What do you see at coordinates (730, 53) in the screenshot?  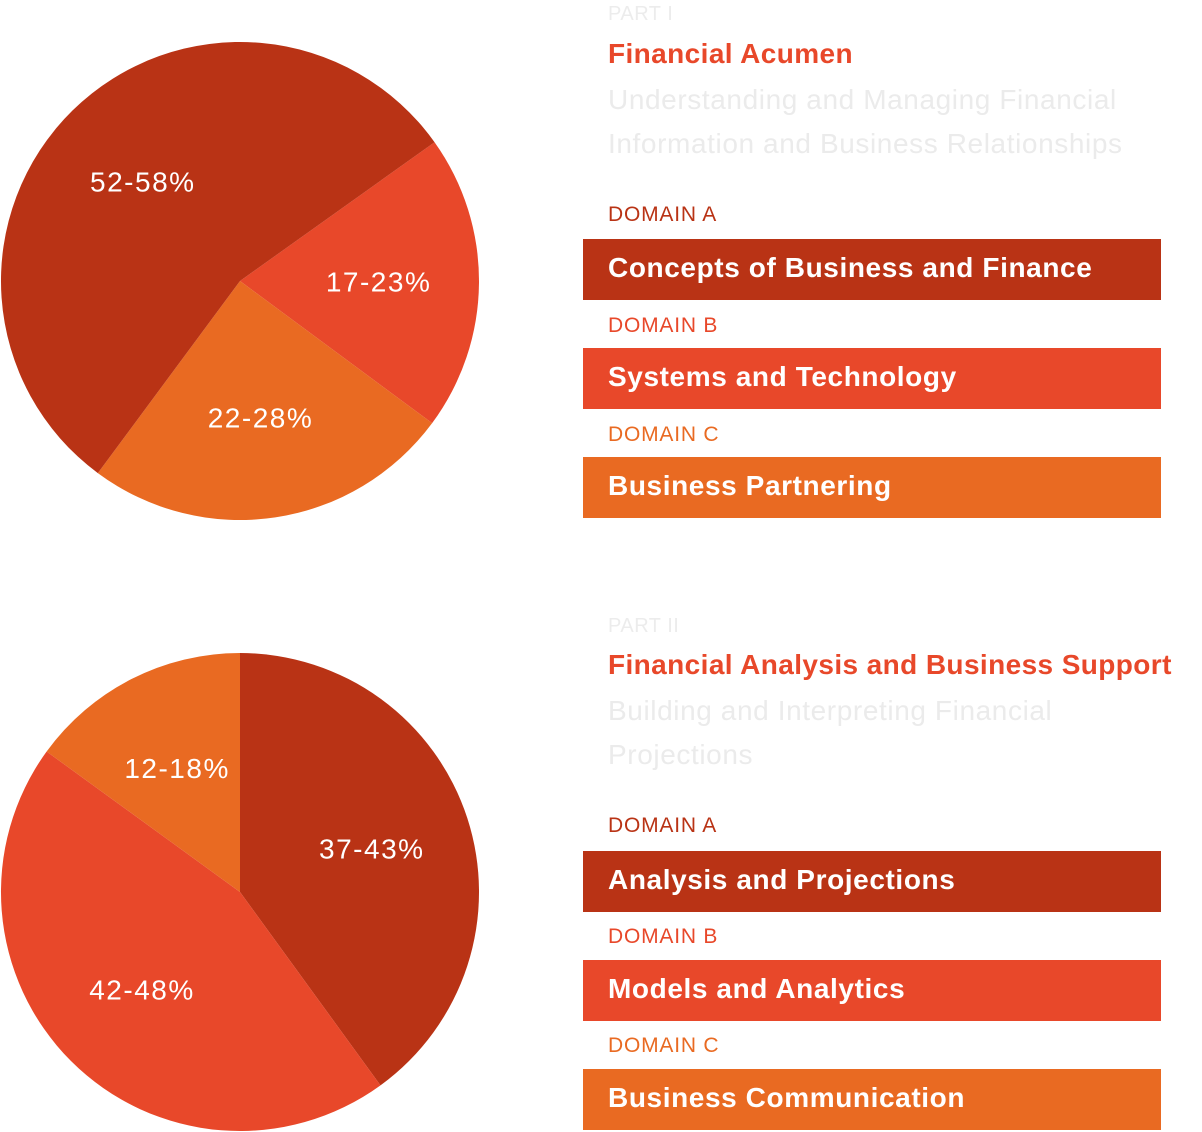 I see `part-title: Financial Acumen` at bounding box center [730, 53].